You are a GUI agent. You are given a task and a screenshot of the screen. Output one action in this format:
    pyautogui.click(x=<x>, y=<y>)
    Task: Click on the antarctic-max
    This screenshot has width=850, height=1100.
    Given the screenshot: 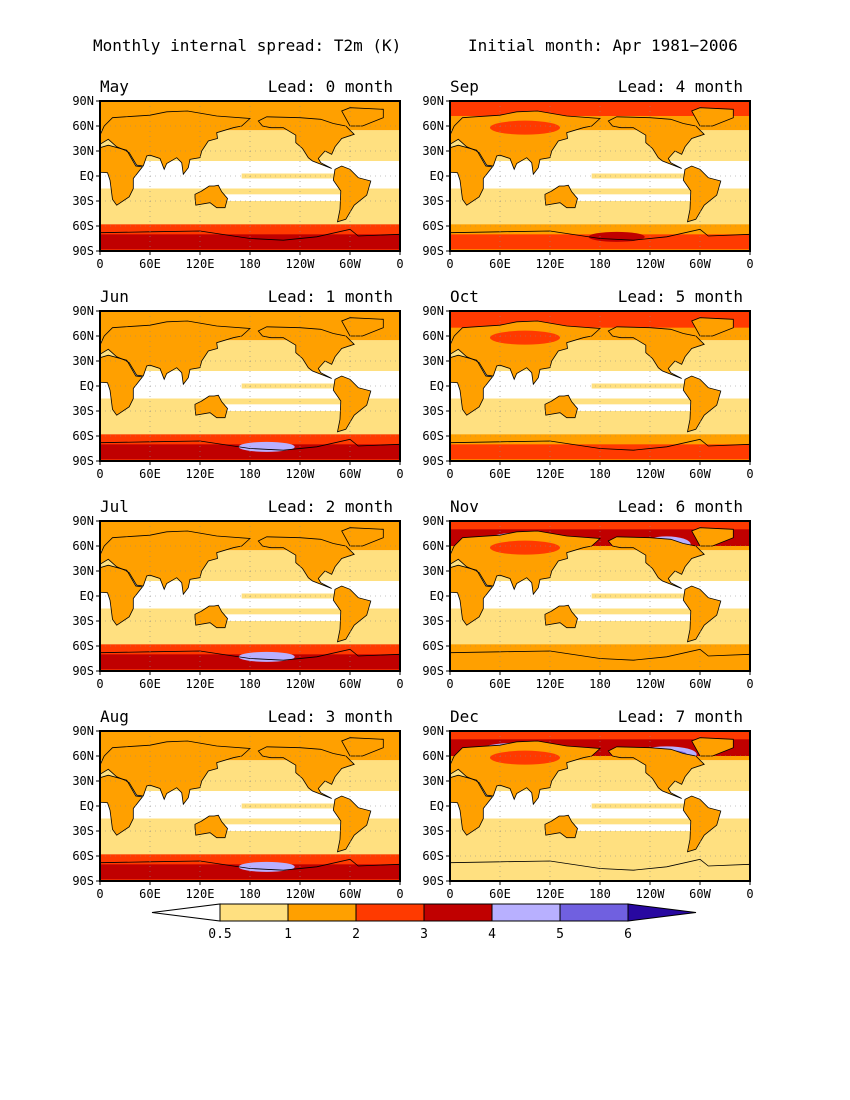 What is the action you would take?
    pyautogui.click(x=266, y=656)
    